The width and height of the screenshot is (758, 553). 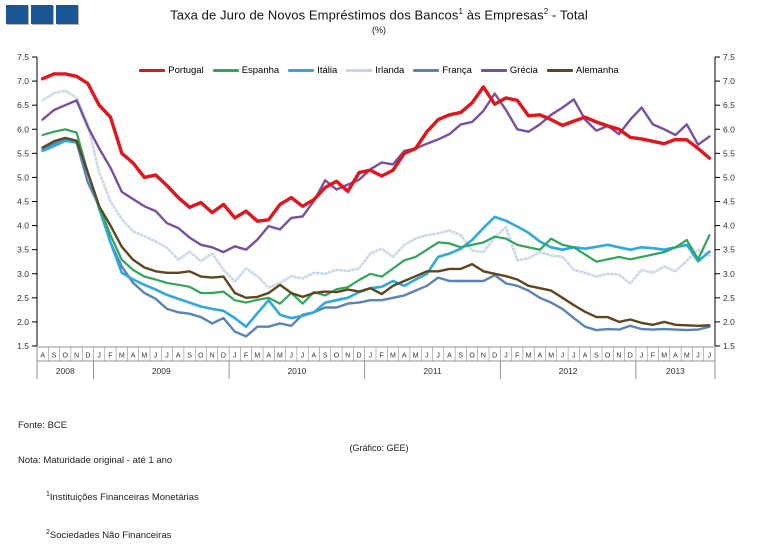 What do you see at coordinates (503, 15) in the screenshot?
I see `title-text: às Empresas` at bounding box center [503, 15].